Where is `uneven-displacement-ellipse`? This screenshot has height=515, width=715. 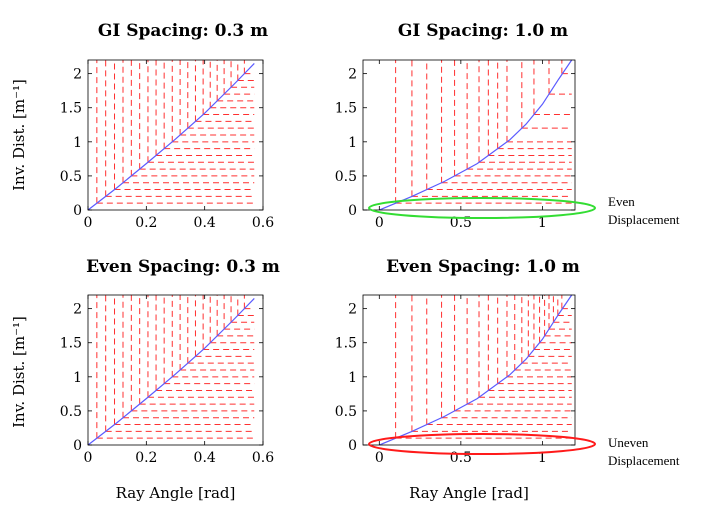 uneven-displacement-ellipse is located at coordinates (482, 444).